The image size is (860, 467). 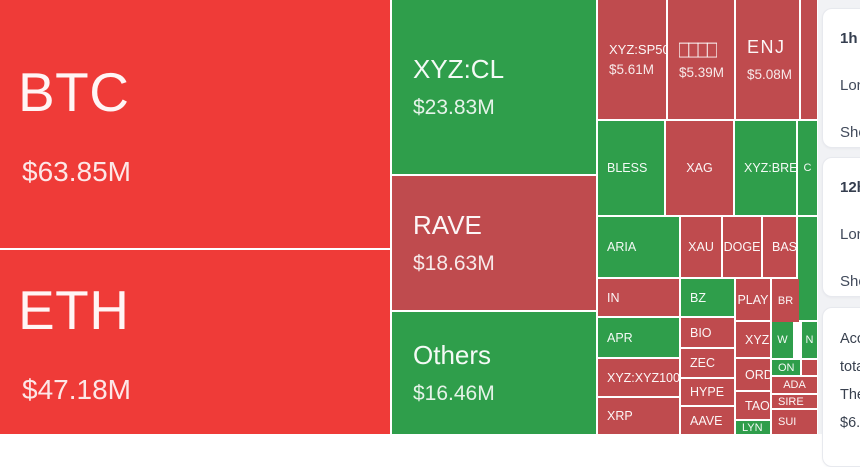 What do you see at coordinates (638, 247) in the screenshot?
I see `tile-aria: ARIA` at bounding box center [638, 247].